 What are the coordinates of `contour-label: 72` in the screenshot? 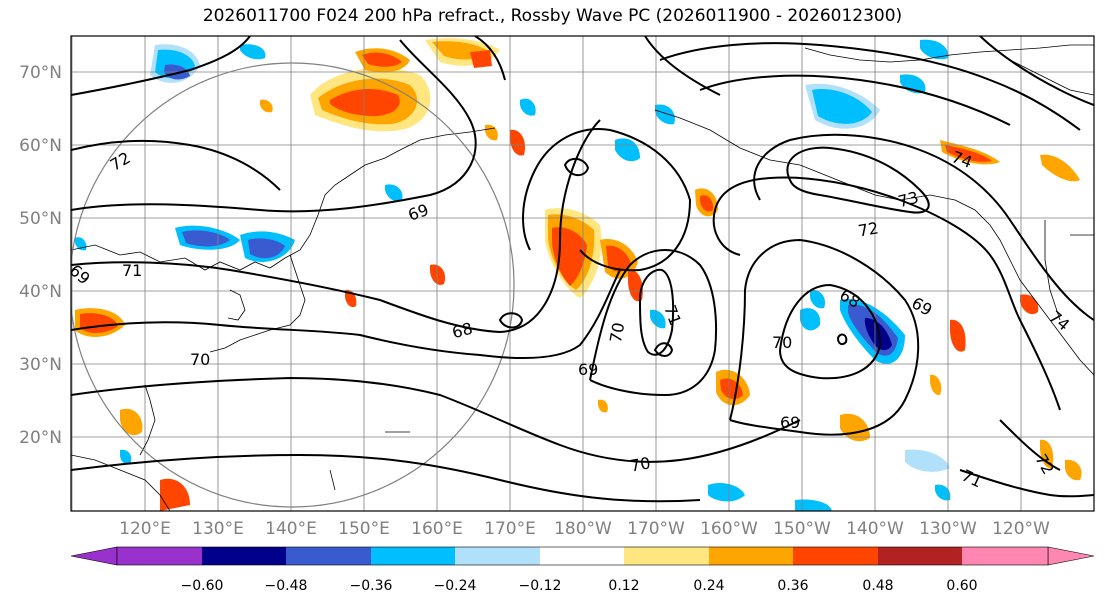 It's located at (868, 229).